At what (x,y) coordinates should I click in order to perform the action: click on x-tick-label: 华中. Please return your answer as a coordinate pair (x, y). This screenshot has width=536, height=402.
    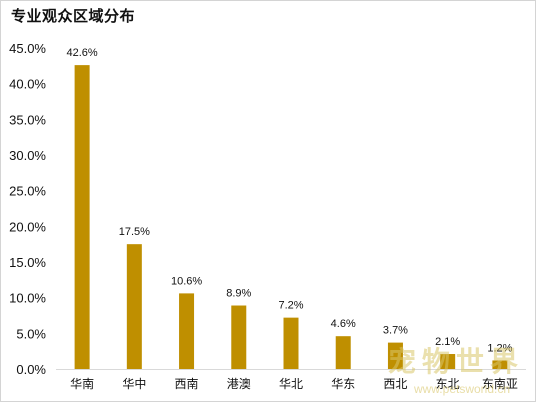
    Looking at the image, I should click on (134, 383).